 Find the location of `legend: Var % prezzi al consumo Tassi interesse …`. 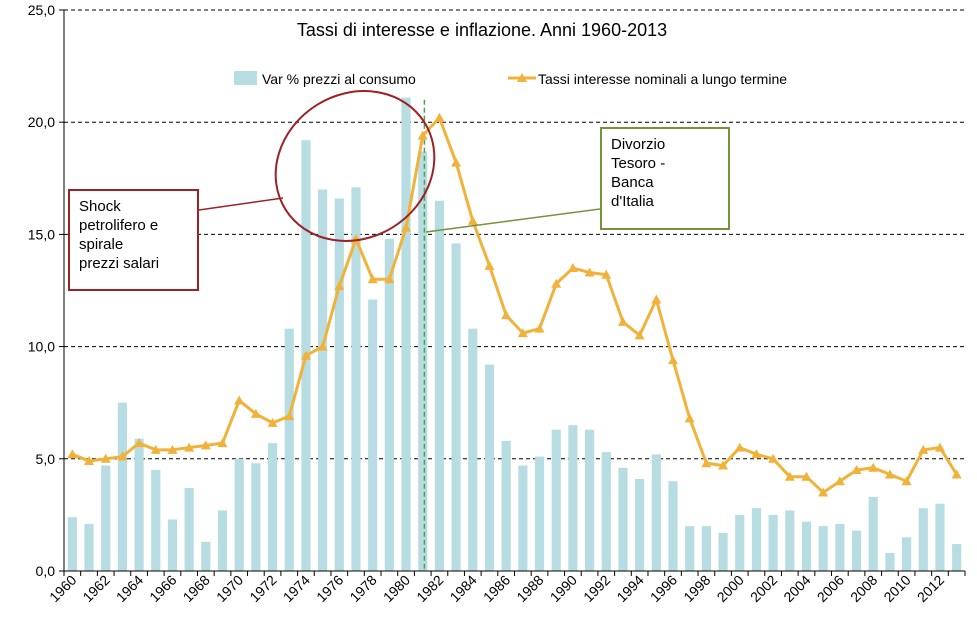

legend: Var % prezzi al consumo Tassi interesse … is located at coordinates (510, 79).